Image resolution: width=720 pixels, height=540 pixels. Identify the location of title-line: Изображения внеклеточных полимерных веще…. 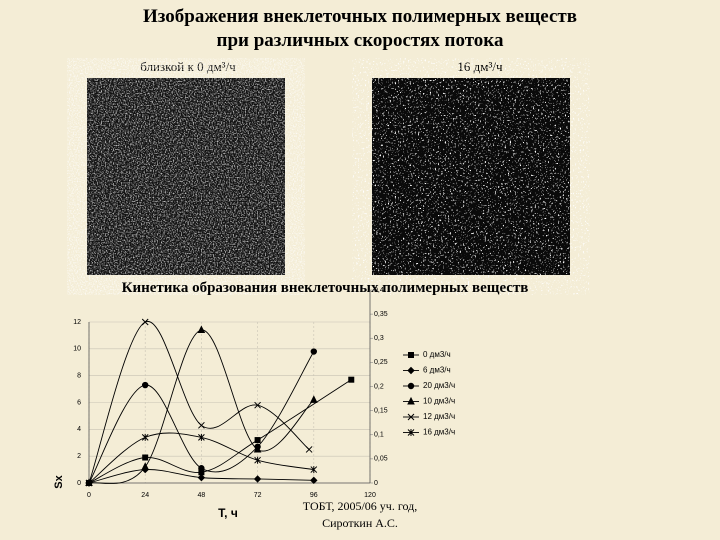
(360, 16).